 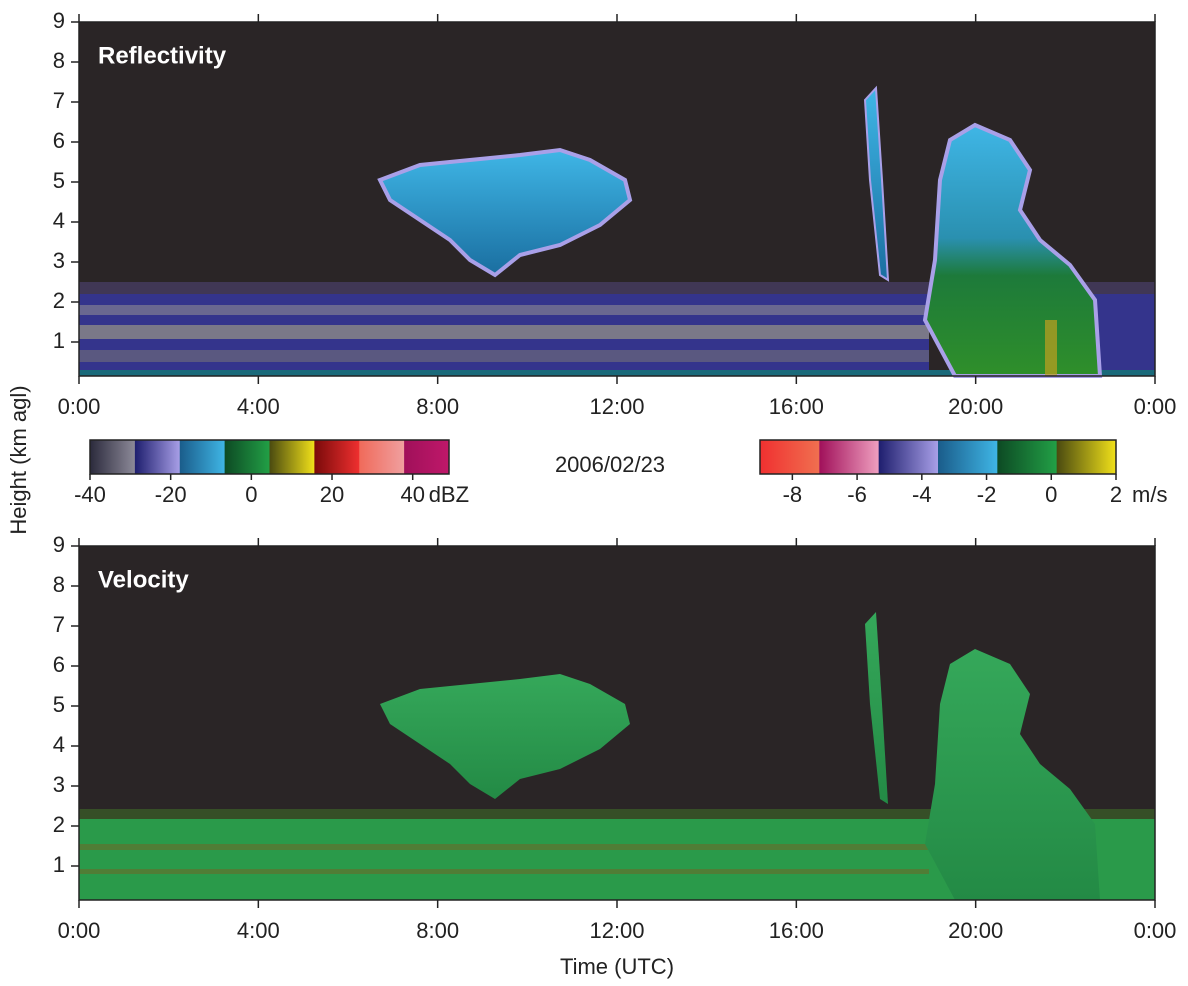 I want to click on colorbar-tick-label: -40, so click(x=90, y=494).